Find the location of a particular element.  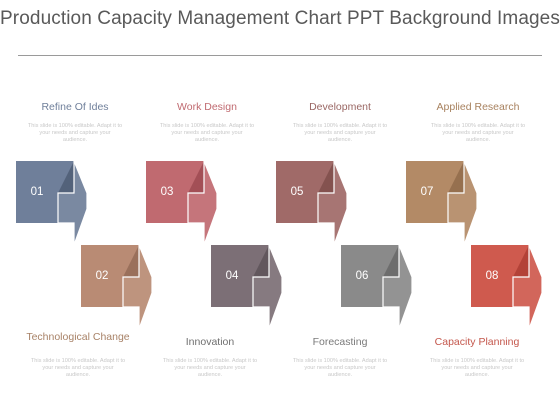

step-07-arrow-shade is located at coordinates (462, 203).